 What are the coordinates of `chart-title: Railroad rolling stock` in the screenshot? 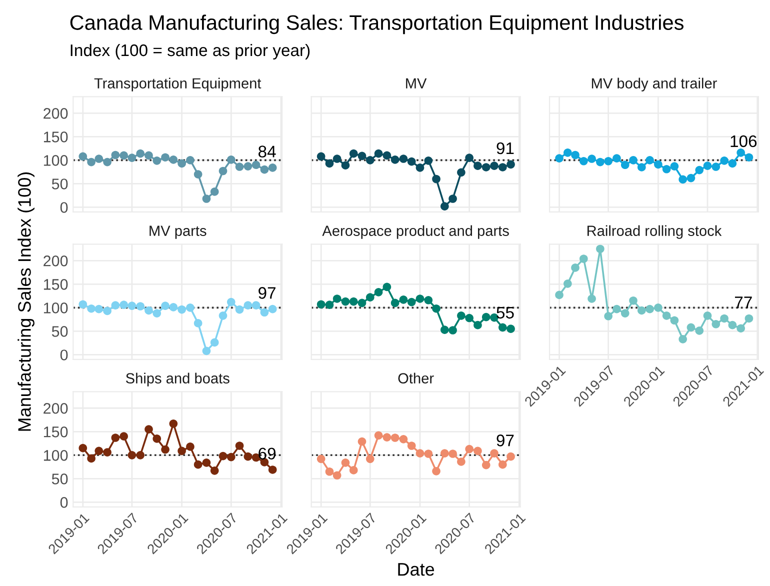 It's located at (655, 232).